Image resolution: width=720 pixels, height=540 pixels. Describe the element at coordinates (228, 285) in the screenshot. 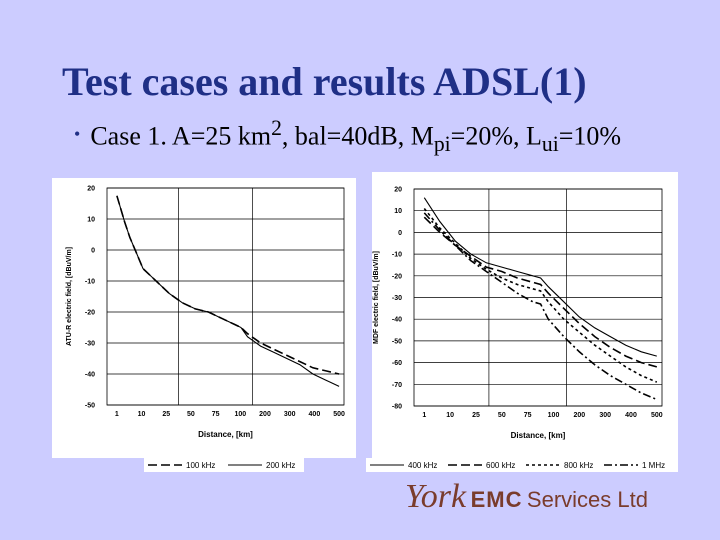

I see `series-line-100-khz` at that location.